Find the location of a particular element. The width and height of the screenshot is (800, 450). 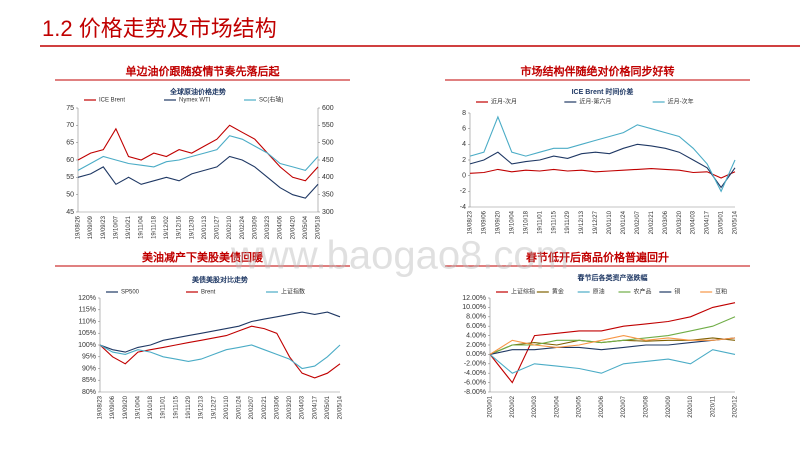

legend-label: 原油 is located at coordinates (599, 292).